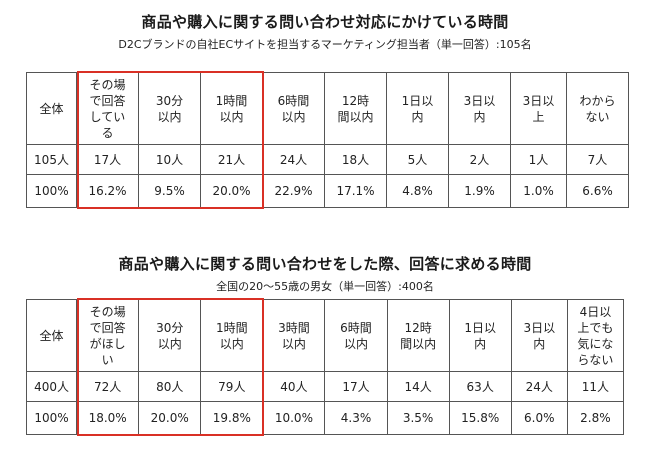 The height and width of the screenshot is (454, 650). Describe the element at coordinates (51, 108) in the screenshot. I see `table1-header-cell: 全体` at that location.